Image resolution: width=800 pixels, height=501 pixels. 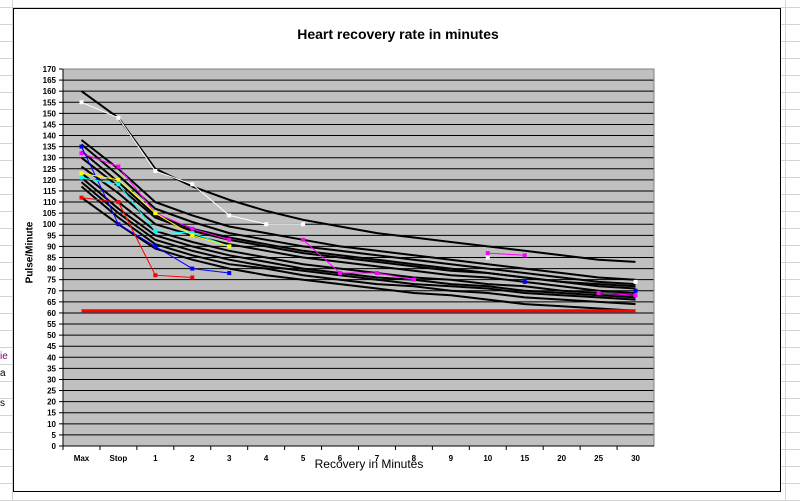 What do you see at coordinates (51, 269) in the screenshot?
I see `y-tick-label: 80` at bounding box center [51, 269].